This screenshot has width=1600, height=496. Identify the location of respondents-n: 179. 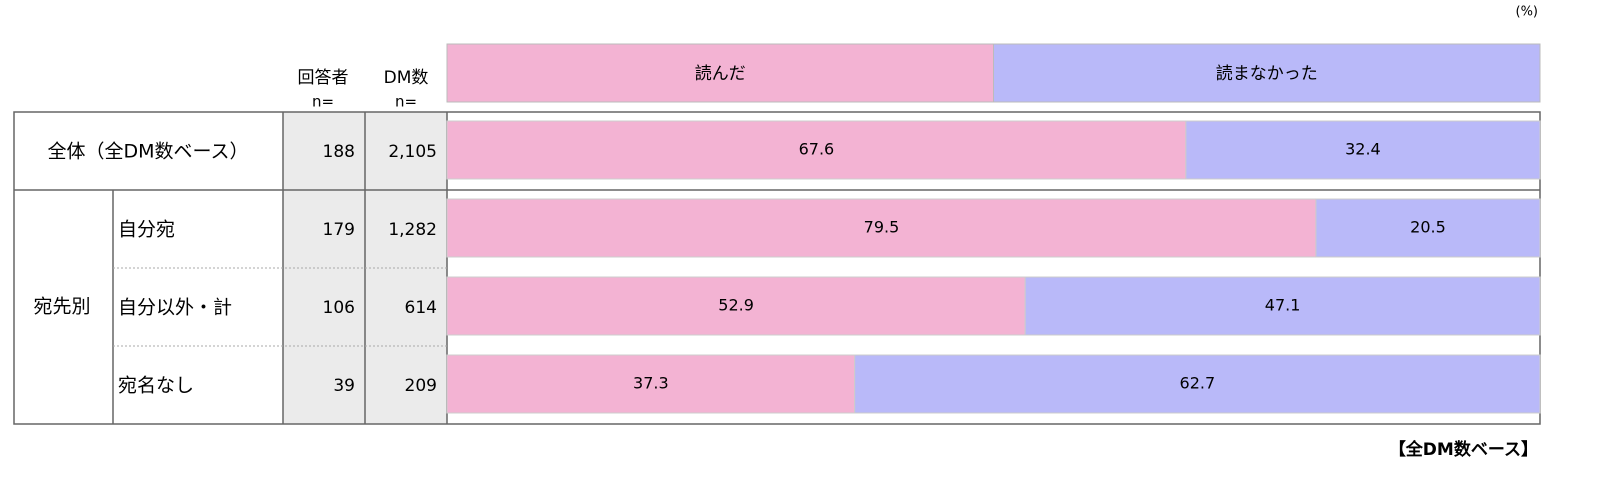
(339, 230).